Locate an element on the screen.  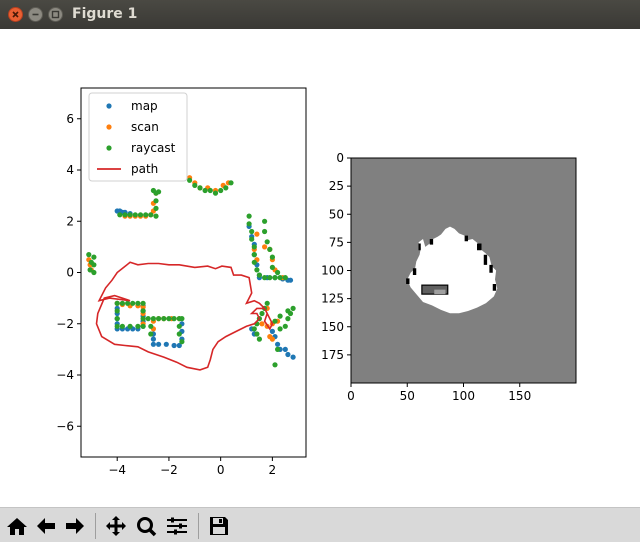
legend-label-scan: scan is located at coordinates (145, 127).